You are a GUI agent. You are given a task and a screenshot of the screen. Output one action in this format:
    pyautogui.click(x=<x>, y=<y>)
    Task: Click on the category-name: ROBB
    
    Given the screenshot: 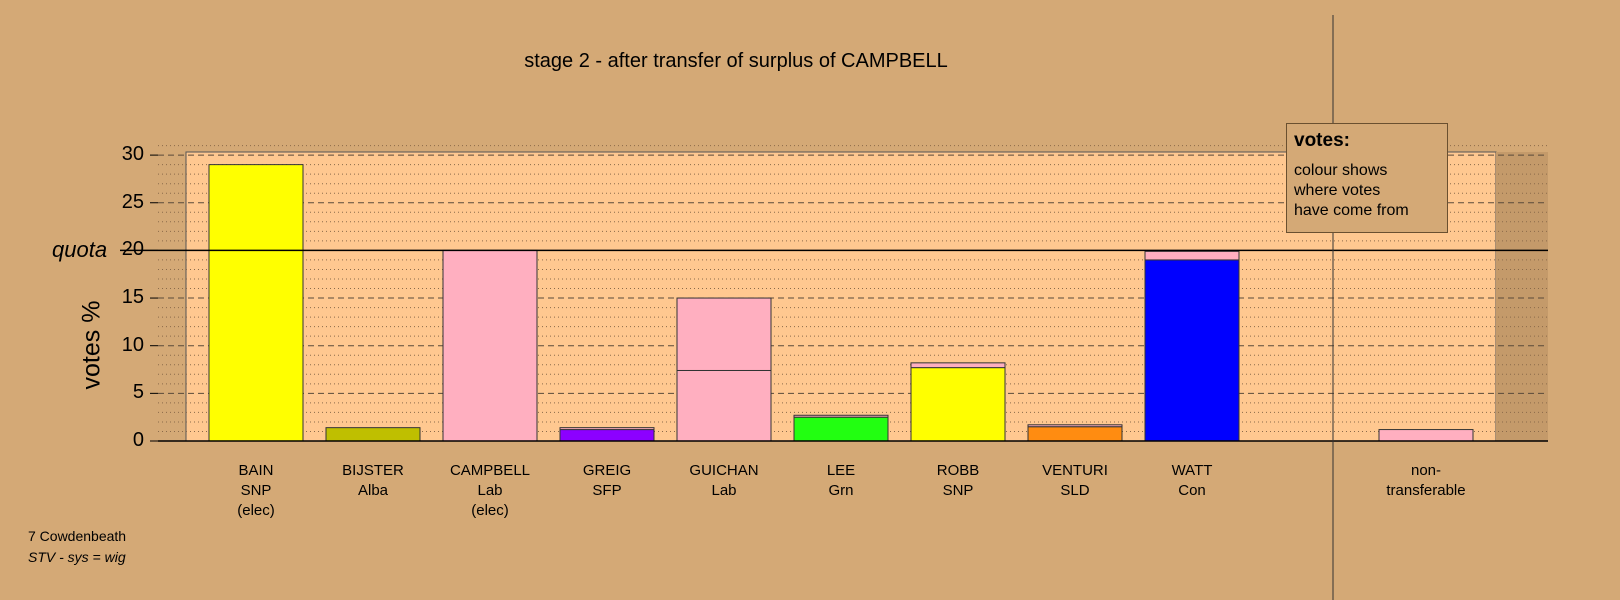 What is the action you would take?
    pyautogui.click(x=958, y=470)
    